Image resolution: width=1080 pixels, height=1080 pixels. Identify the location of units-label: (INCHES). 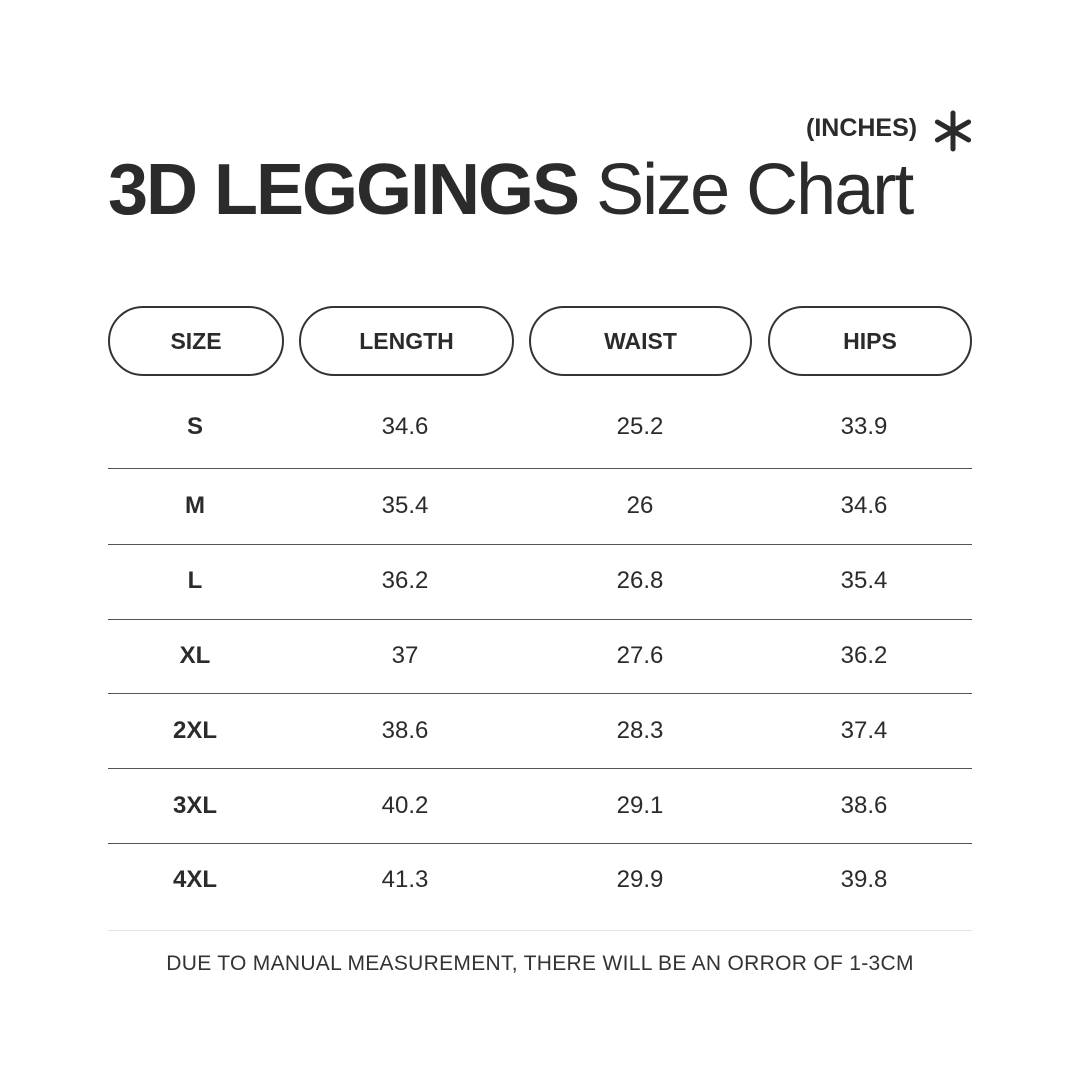
(862, 128).